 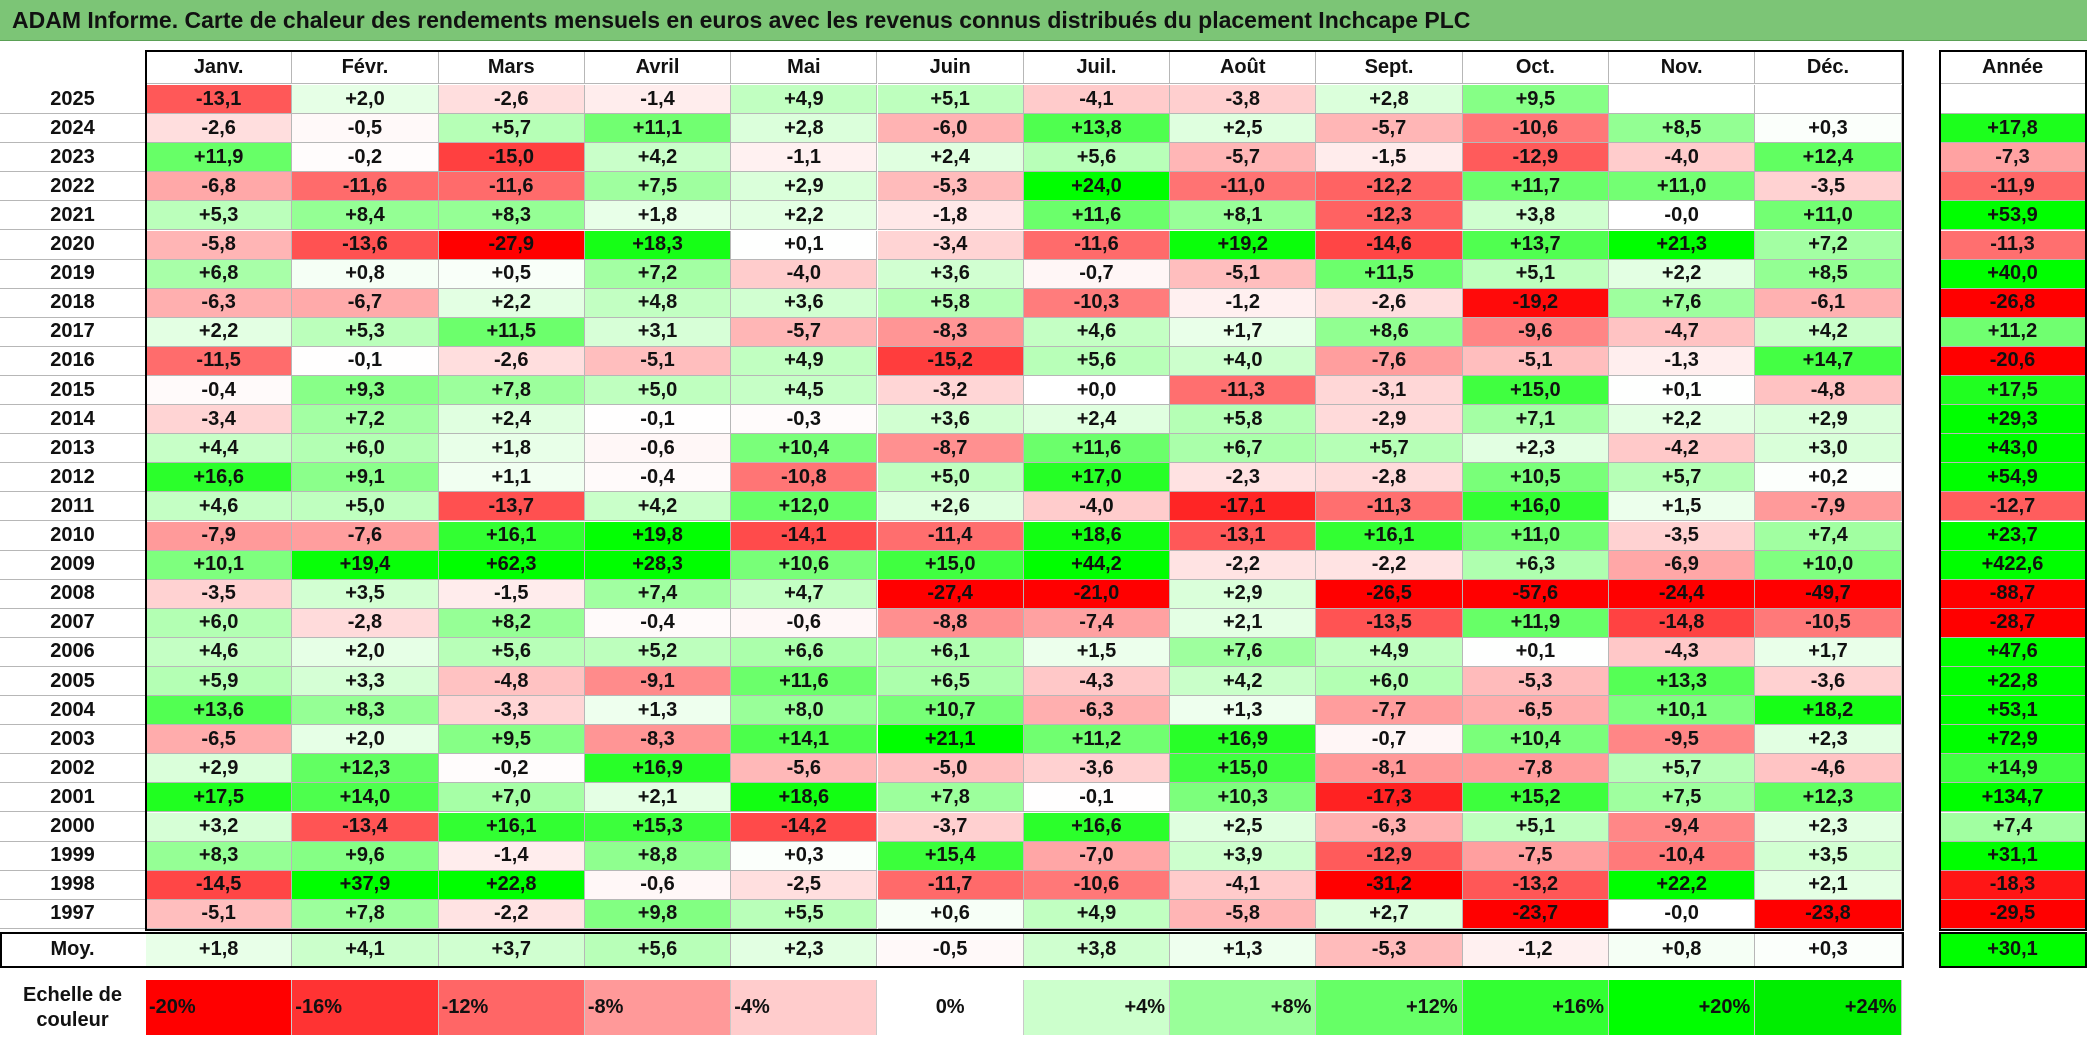 What do you see at coordinates (1682, 949) in the screenshot?
I see `average-cell: +0,8` at bounding box center [1682, 949].